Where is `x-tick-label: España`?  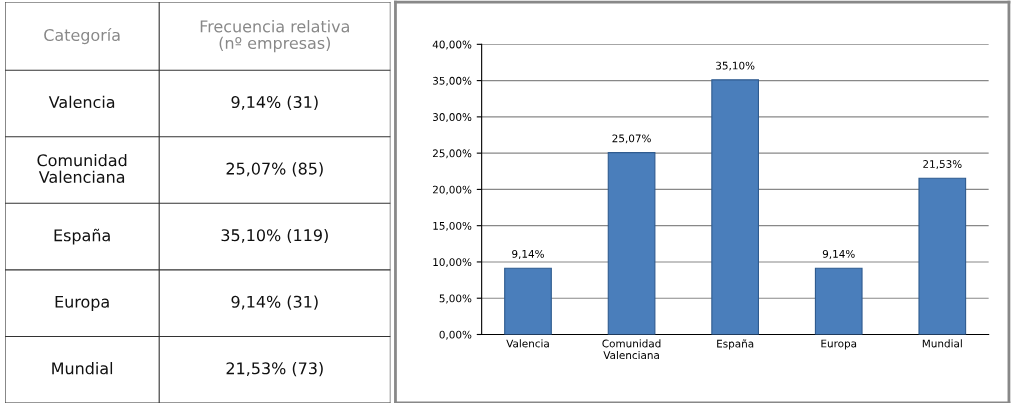
x-tick-label: España is located at coordinates (735, 344).